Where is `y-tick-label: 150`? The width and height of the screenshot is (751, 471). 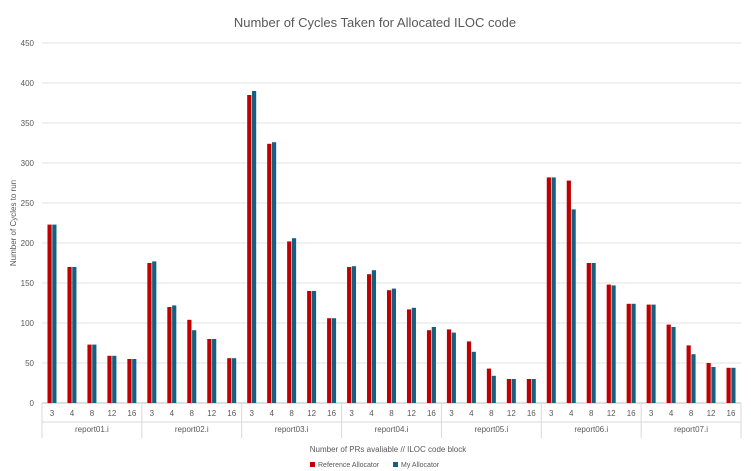 y-tick-label: 150 is located at coordinates (28, 283).